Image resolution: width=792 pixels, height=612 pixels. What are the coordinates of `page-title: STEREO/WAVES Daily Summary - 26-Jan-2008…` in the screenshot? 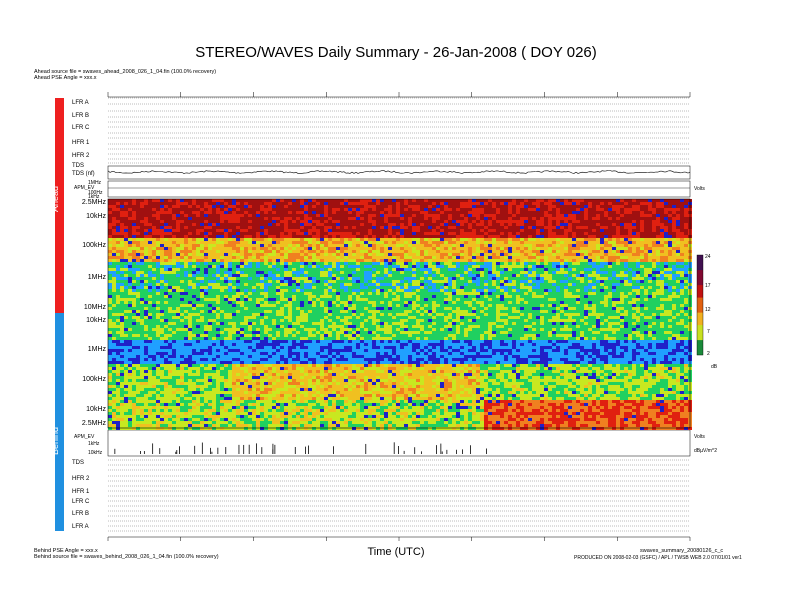 It's located at (396, 52).